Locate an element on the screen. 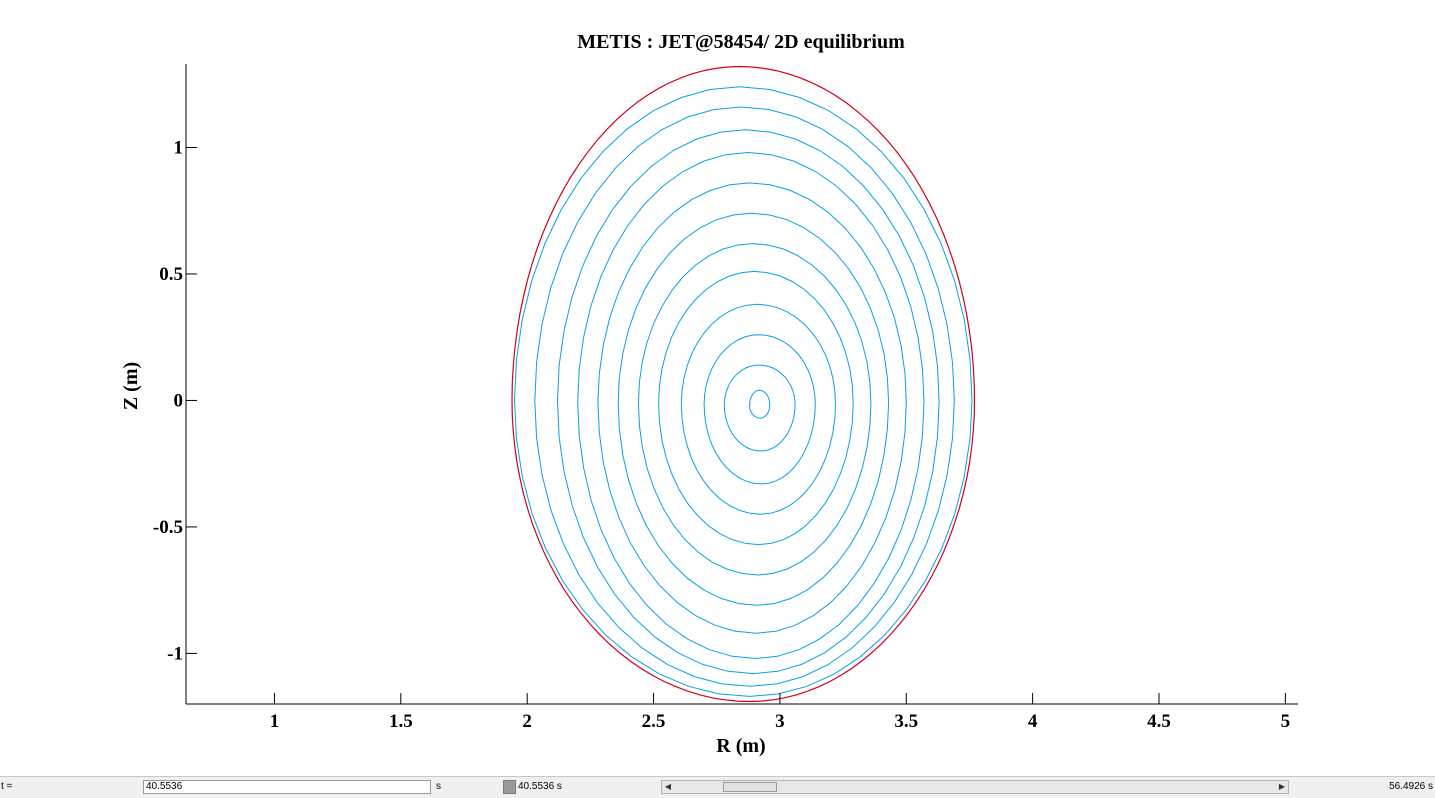 Image resolution: width=1435 pixels, height=798 pixels. y-axis-label: Z (m) is located at coordinates (131, 386).